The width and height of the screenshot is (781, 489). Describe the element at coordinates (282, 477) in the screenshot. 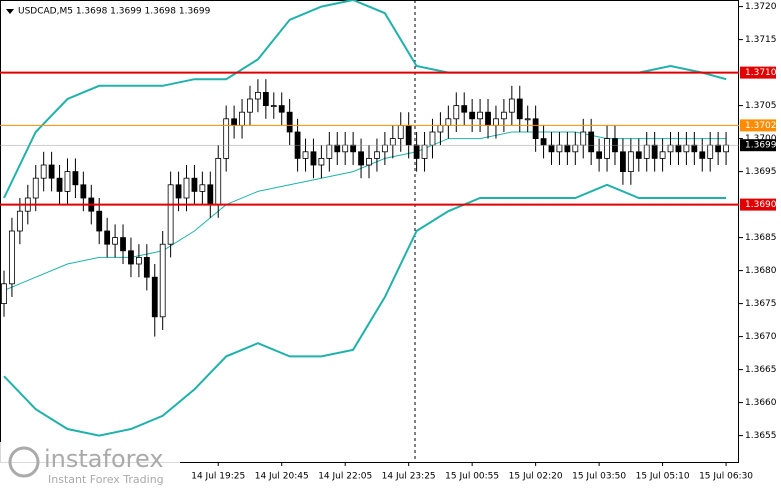

I see `x-tick-label: 14 Jul 20:45` at that location.